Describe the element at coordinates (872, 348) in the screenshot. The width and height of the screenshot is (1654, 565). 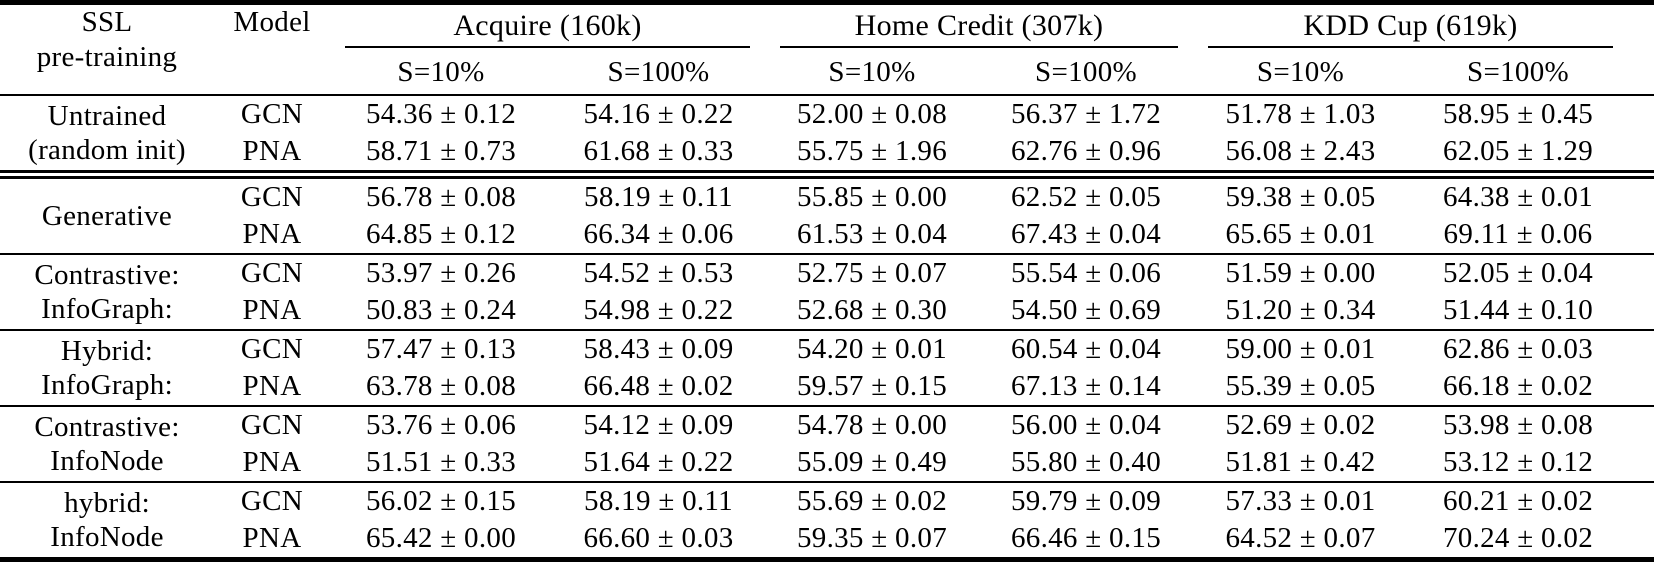
I see `value-cell: 54.20 ± 0.01` at that location.